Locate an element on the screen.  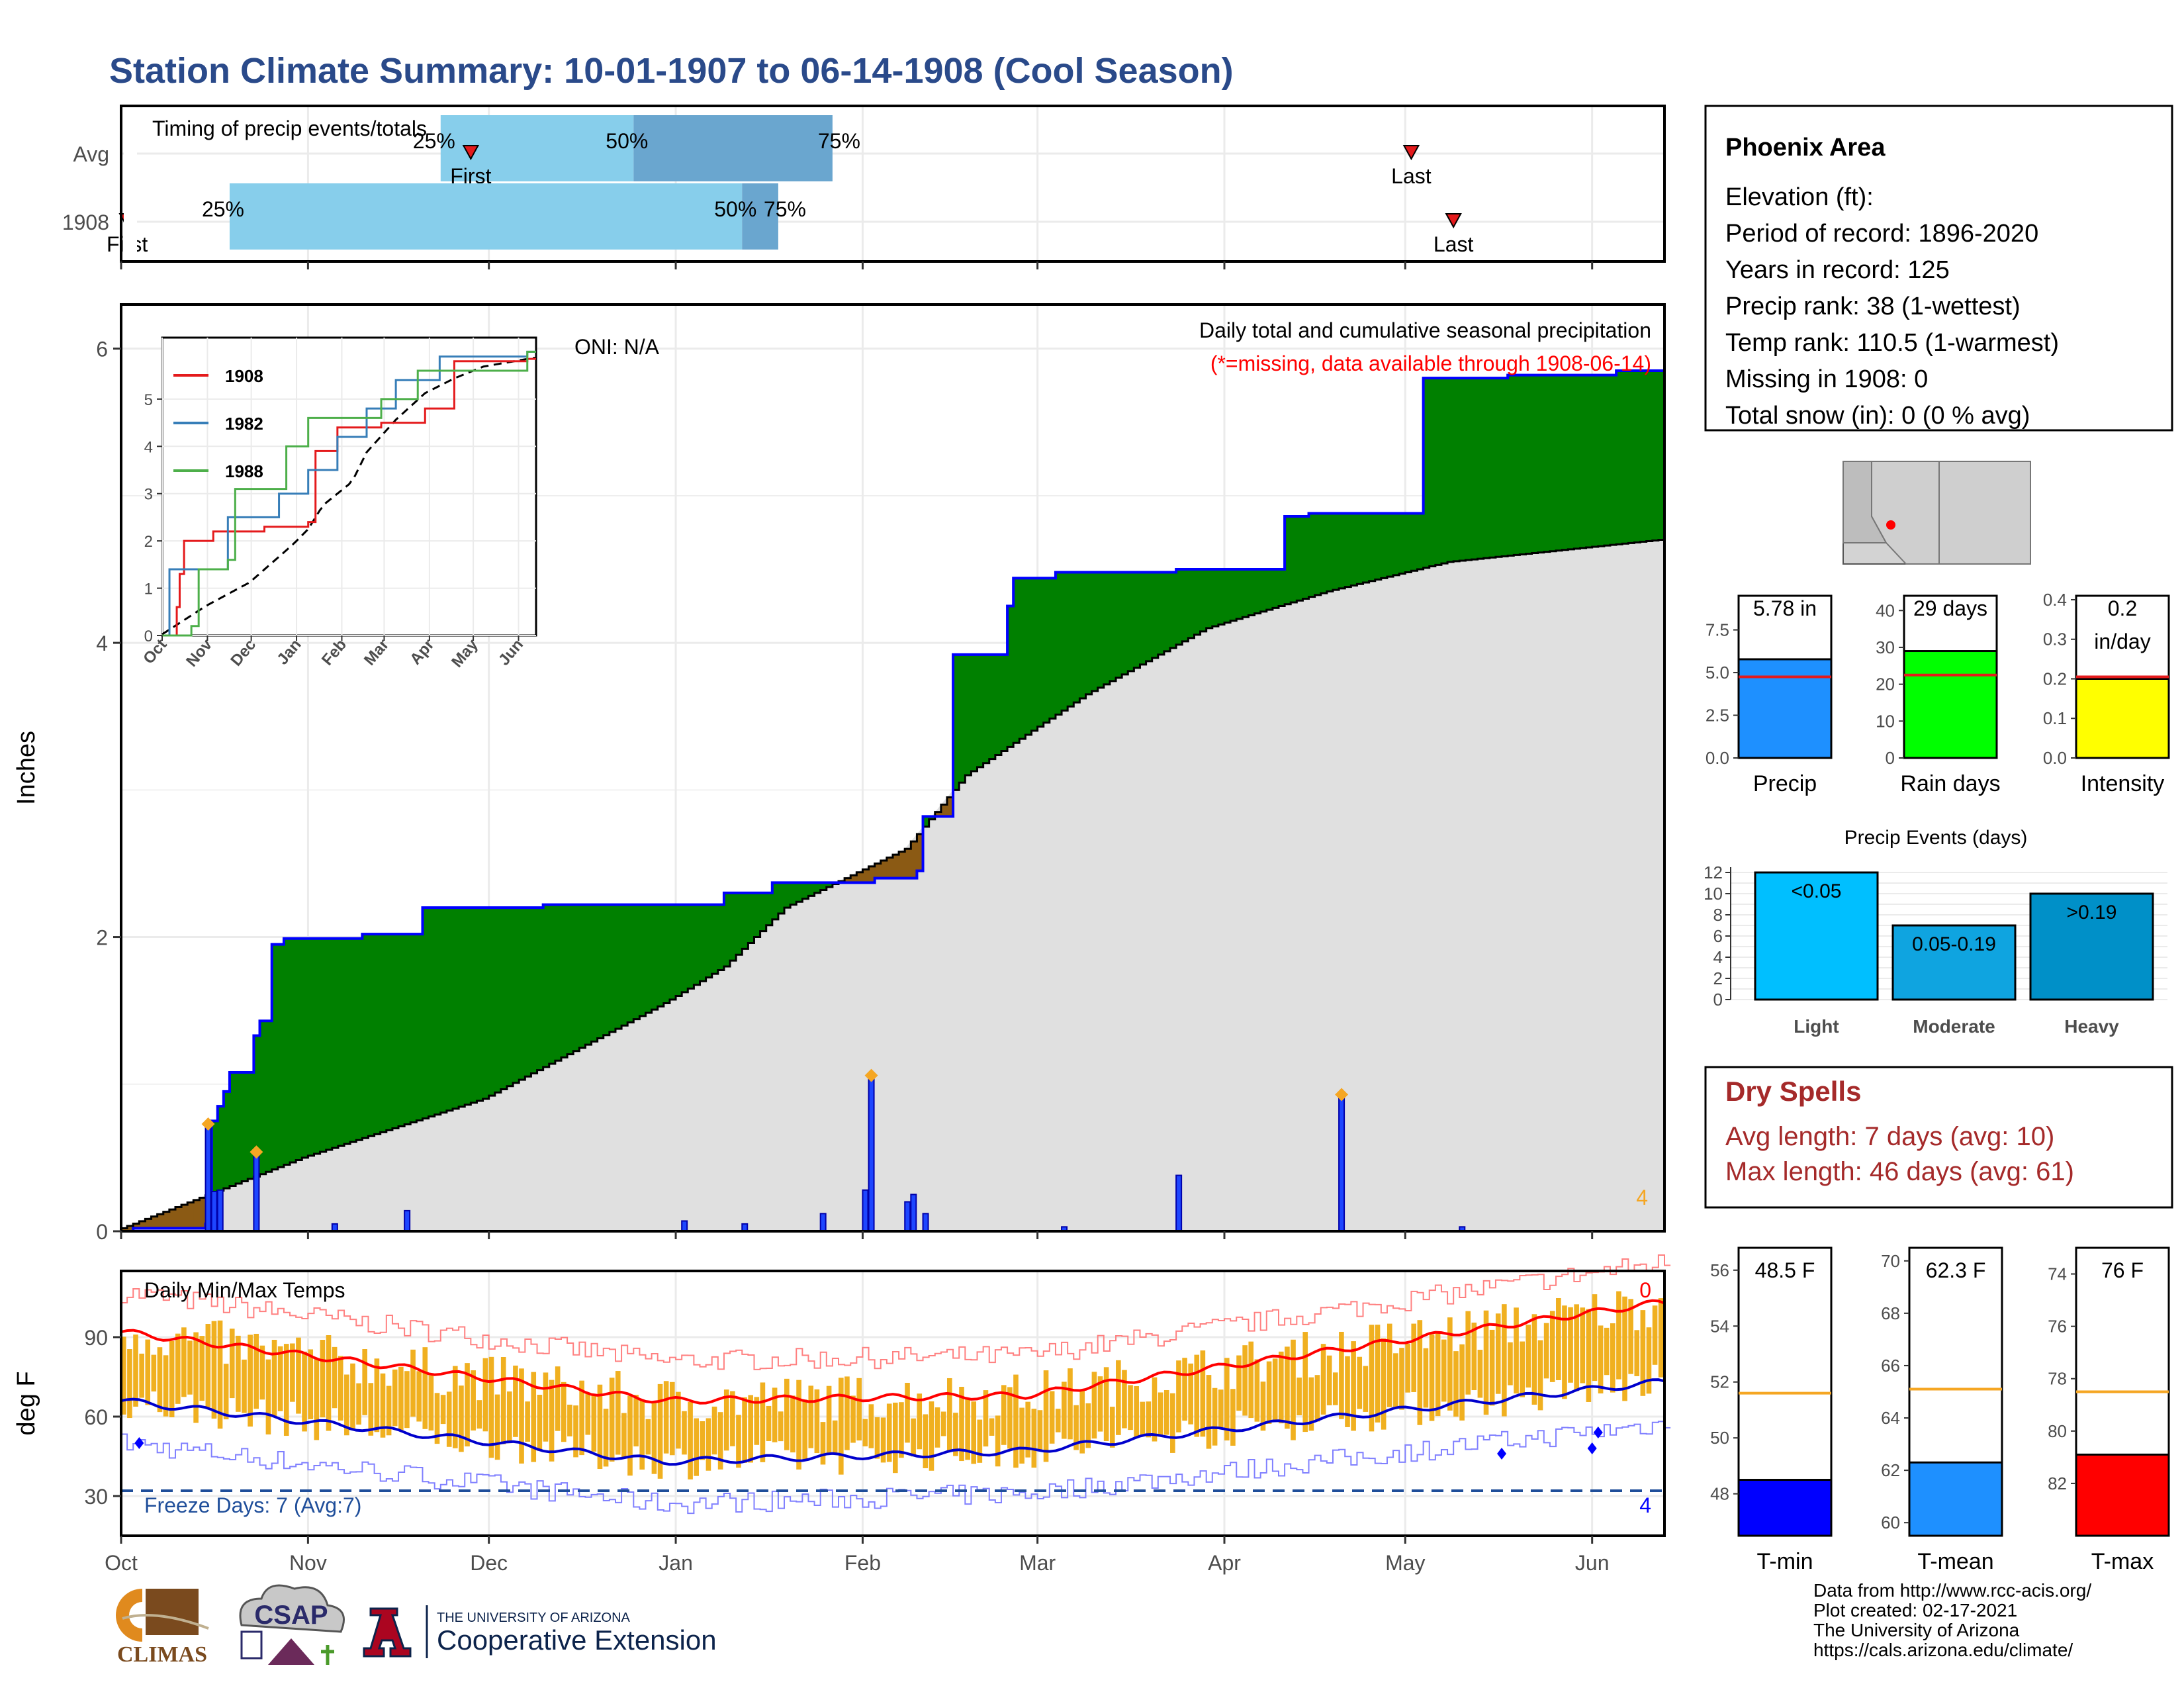
y-tick-label: 4 is located at coordinates (102, 643).